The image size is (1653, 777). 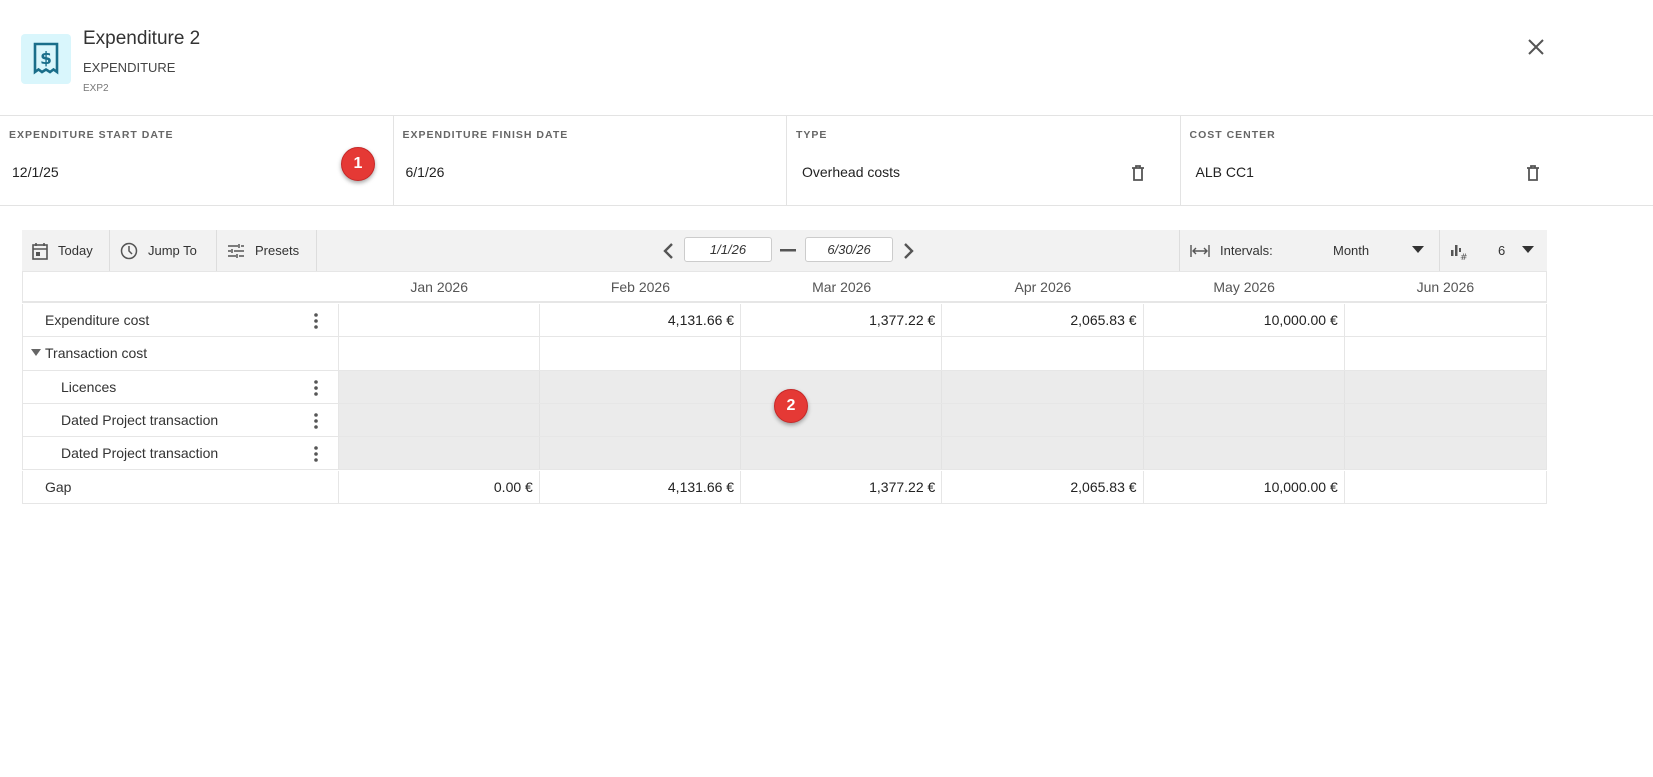 I want to click on intervals-select: Intervals: Month, so click(x=1309, y=250).